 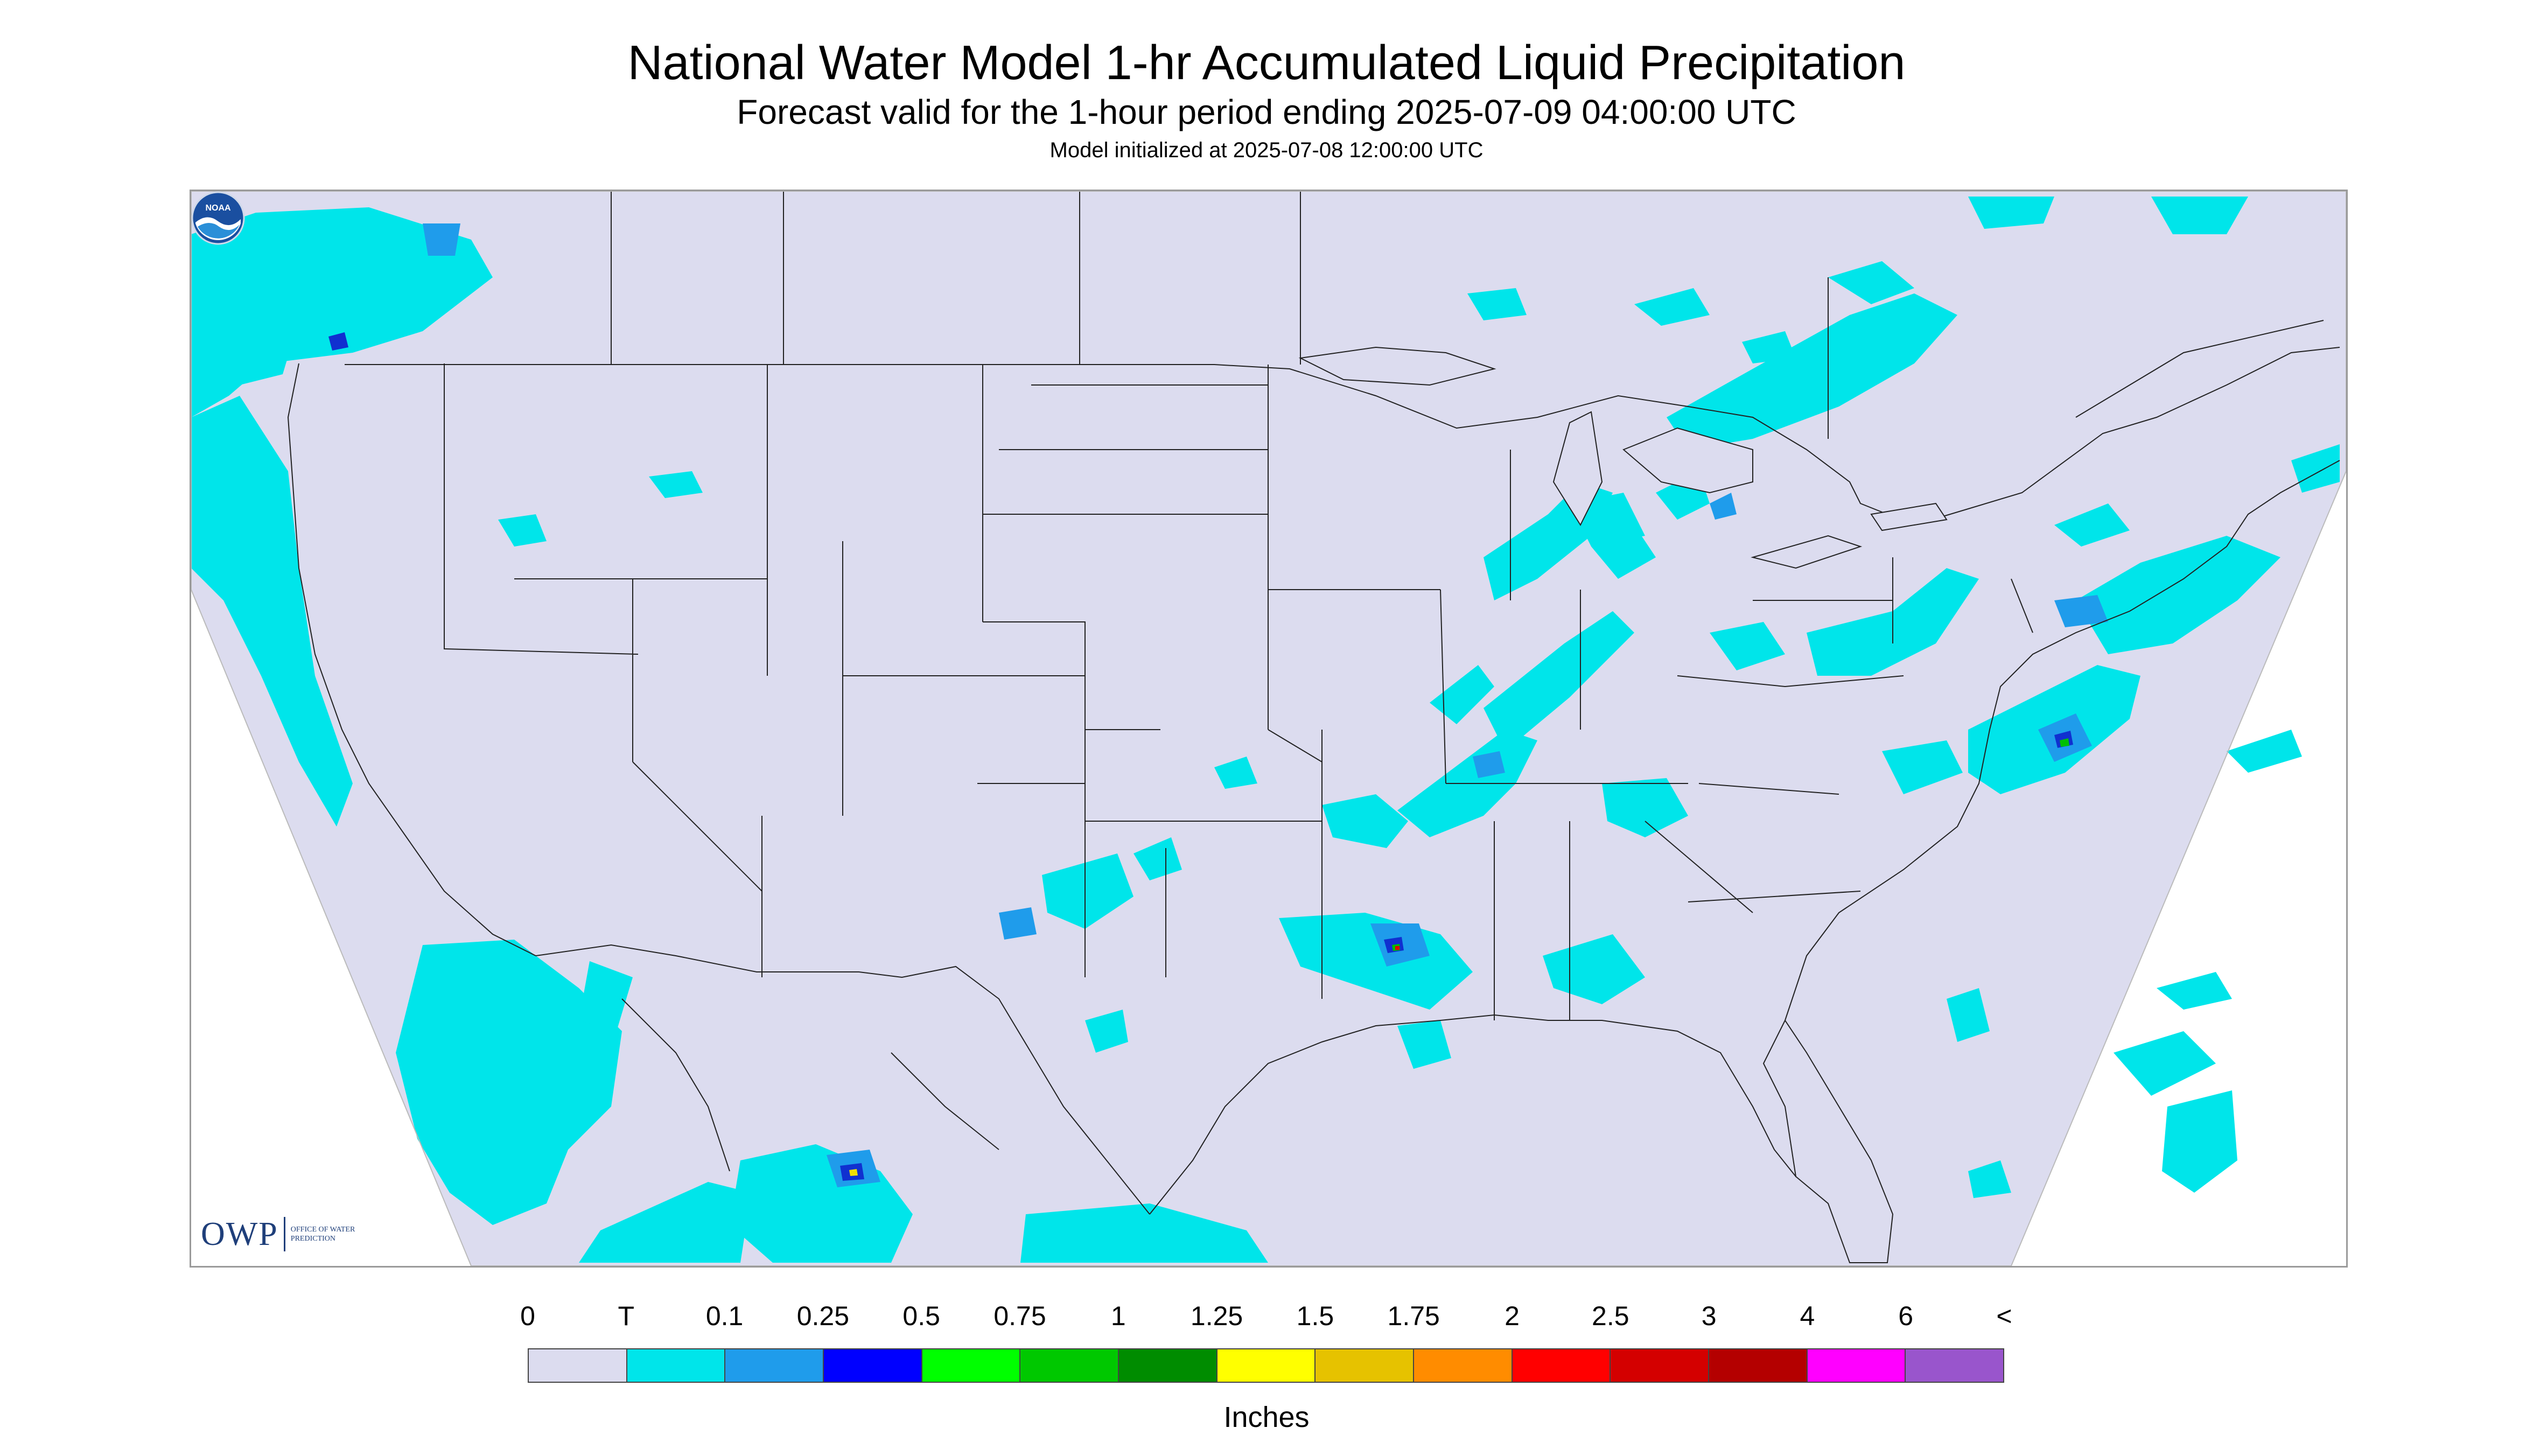 I want to click on noaa-logo-icon: NOAA, so click(x=218, y=218).